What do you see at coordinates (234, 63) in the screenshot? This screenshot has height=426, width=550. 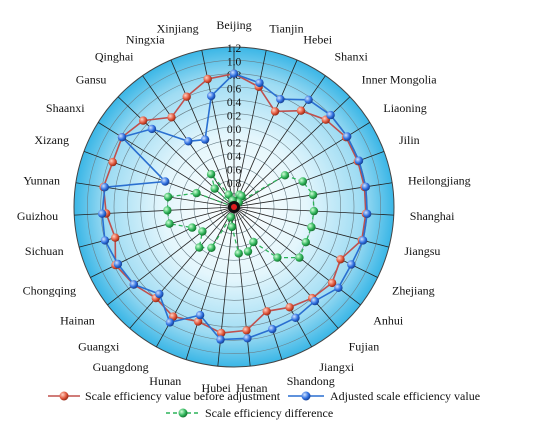 I see `radial-tick-label: 1.0` at bounding box center [234, 63].